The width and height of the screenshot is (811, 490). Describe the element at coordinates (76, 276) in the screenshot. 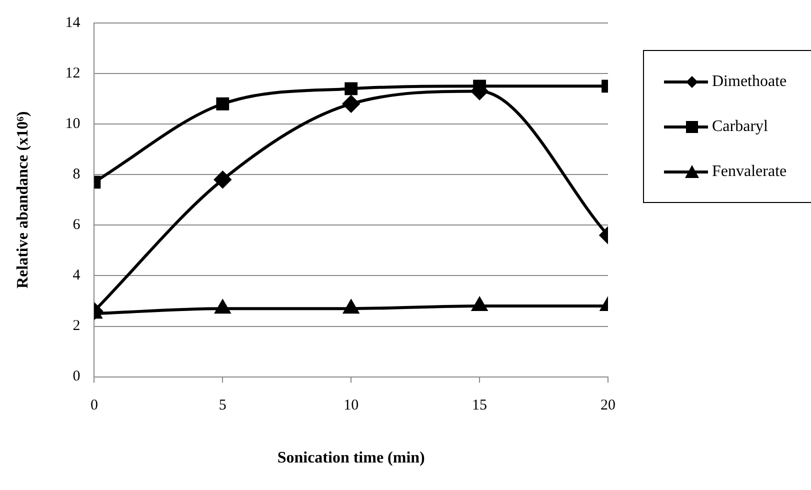

I see `y-tick-label: 4` at that location.